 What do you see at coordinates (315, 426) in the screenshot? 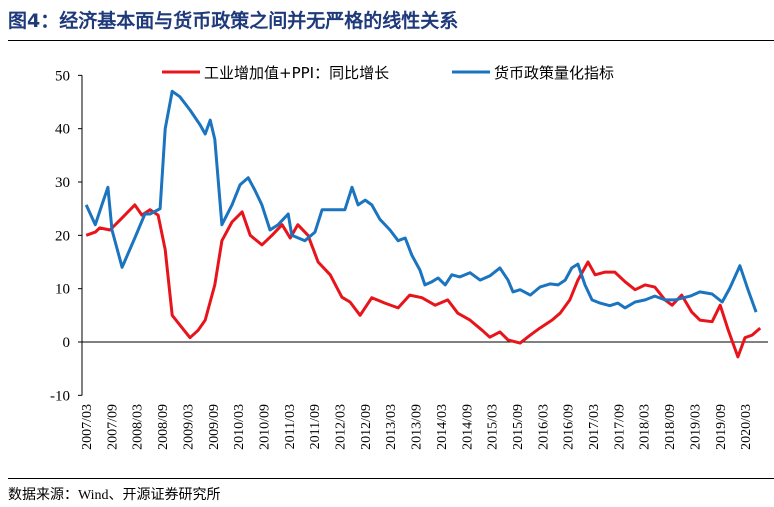
I see `x-tick-label: 2011/09` at bounding box center [315, 426].